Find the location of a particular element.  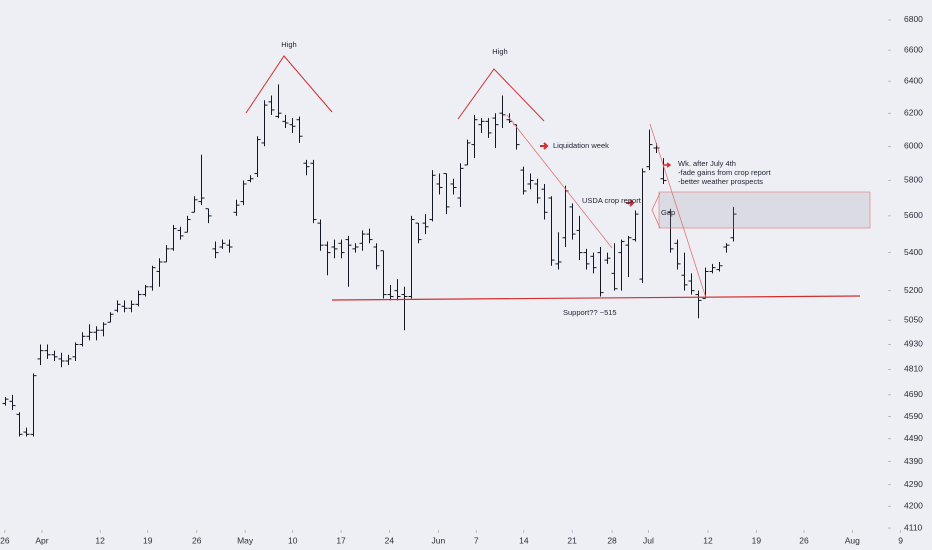

annotation: Liquidation week is located at coordinates (581, 145).